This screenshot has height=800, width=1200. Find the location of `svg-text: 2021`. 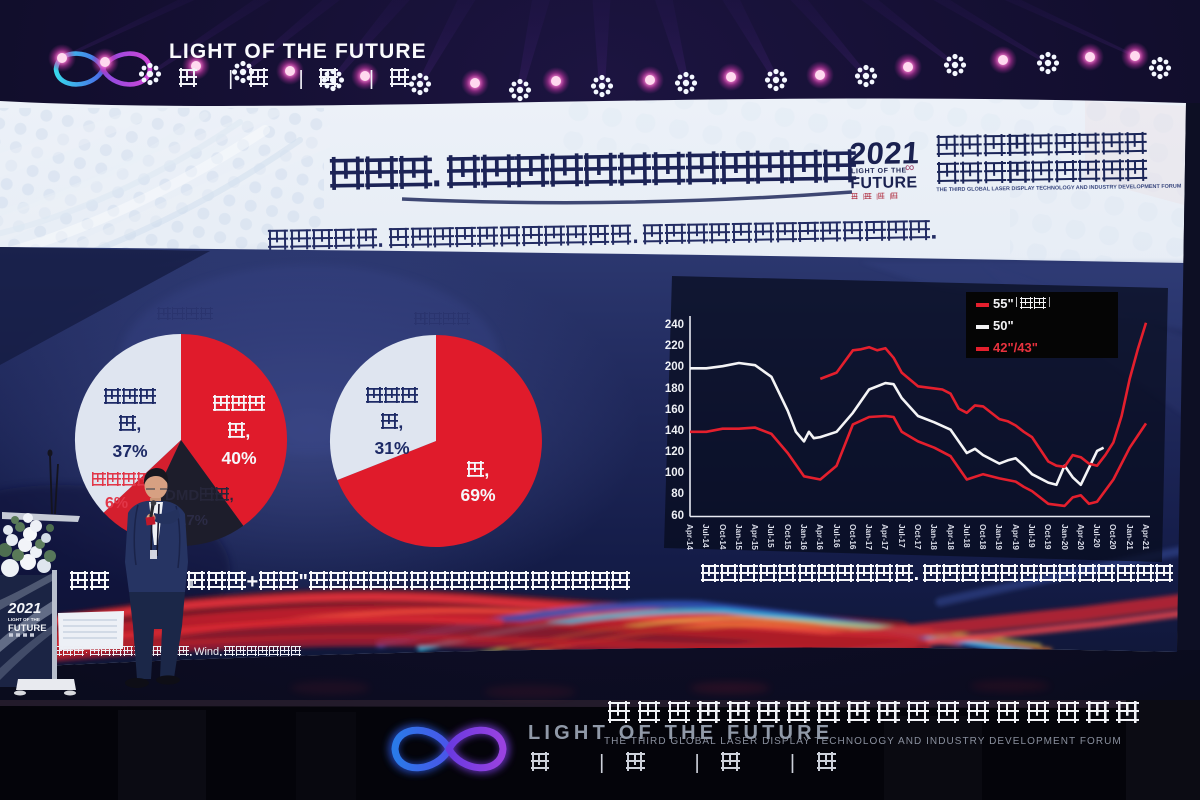

svg-text: 2021 is located at coordinates (24, 608).